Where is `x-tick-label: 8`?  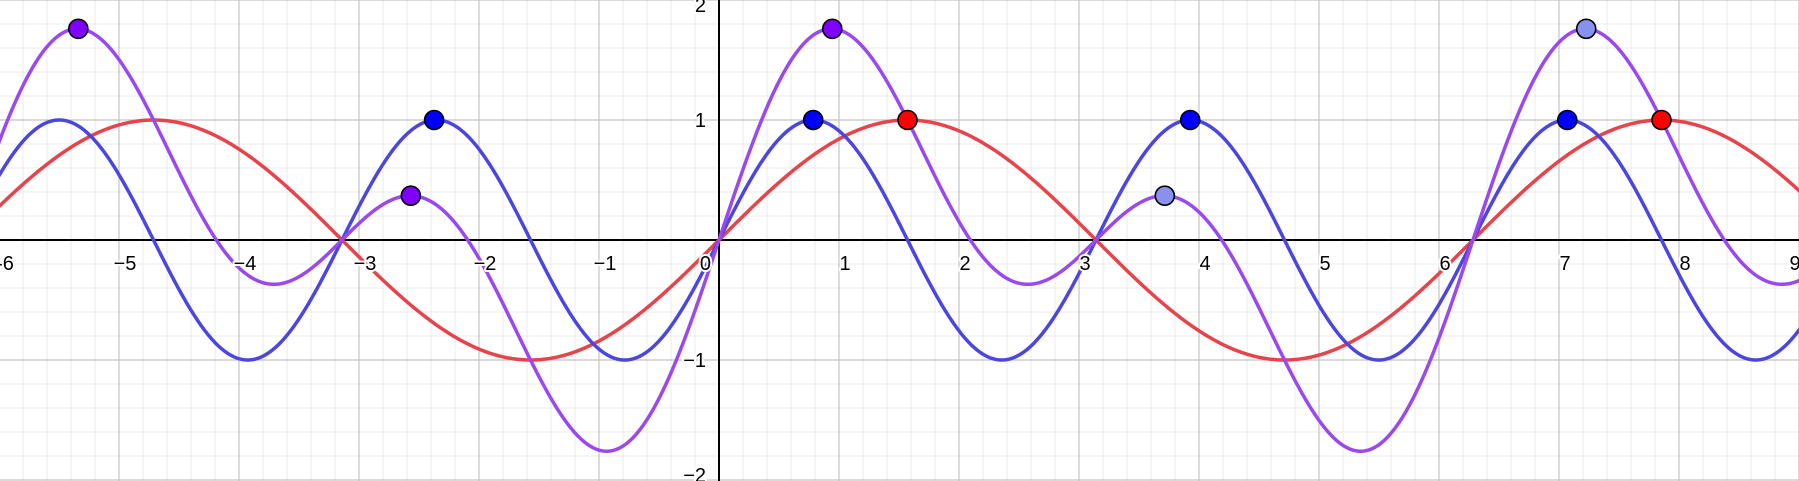 x-tick-label: 8 is located at coordinates (1684, 264).